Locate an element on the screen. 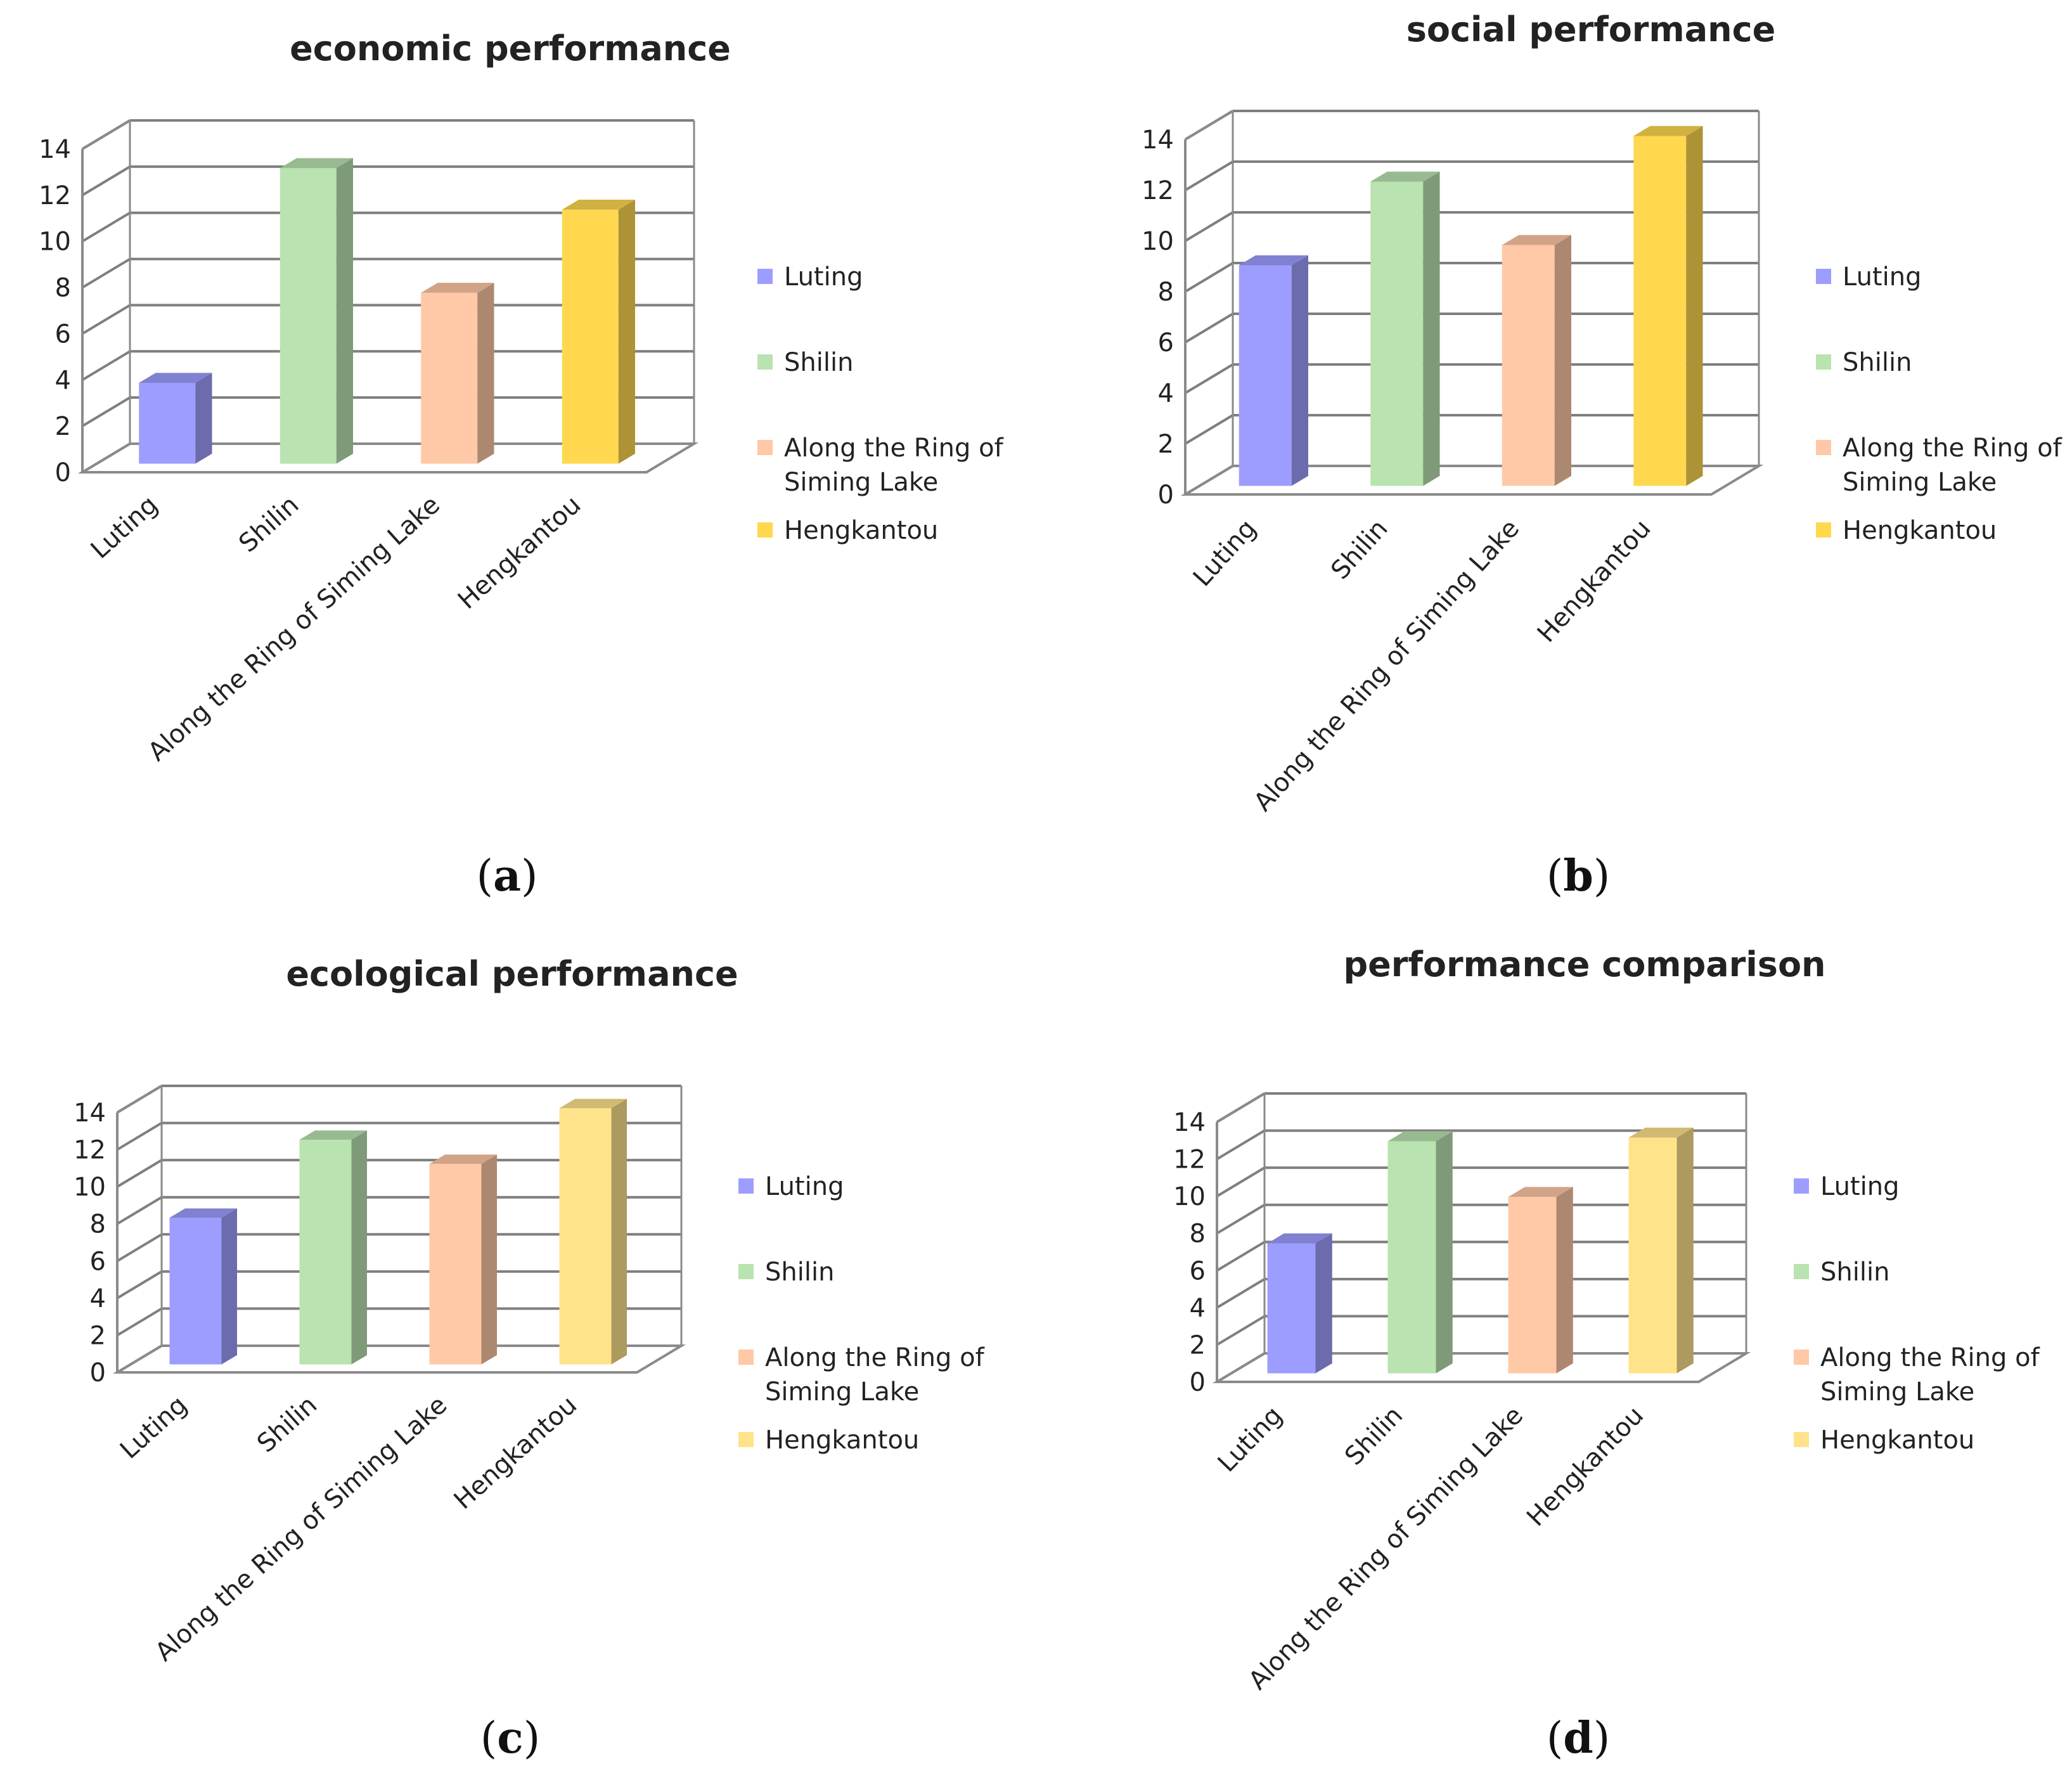 The image size is (2072, 1773). panel-caption: (c) is located at coordinates (510, 1738).